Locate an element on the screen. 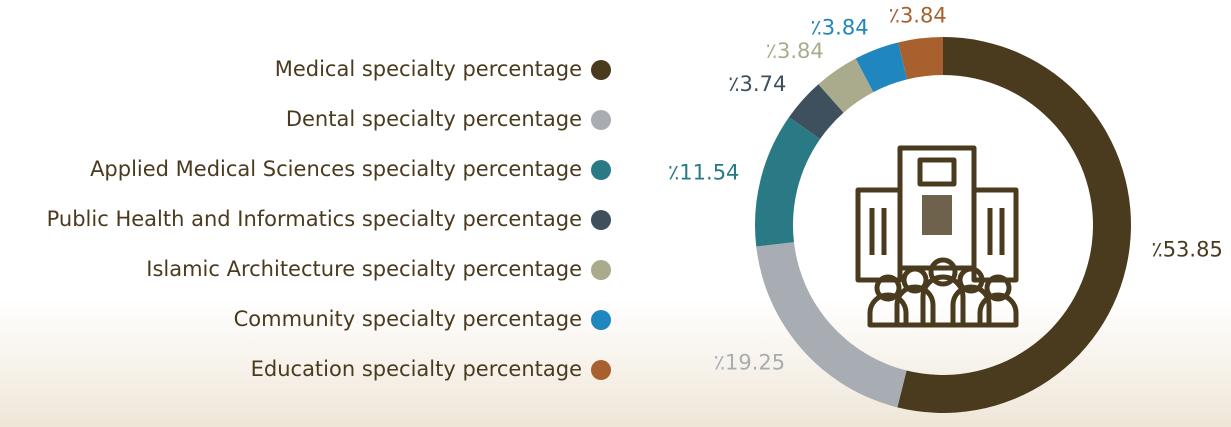 This screenshot has width=1231, height=427. legend-label: Dental specialty percentage is located at coordinates (434, 119).